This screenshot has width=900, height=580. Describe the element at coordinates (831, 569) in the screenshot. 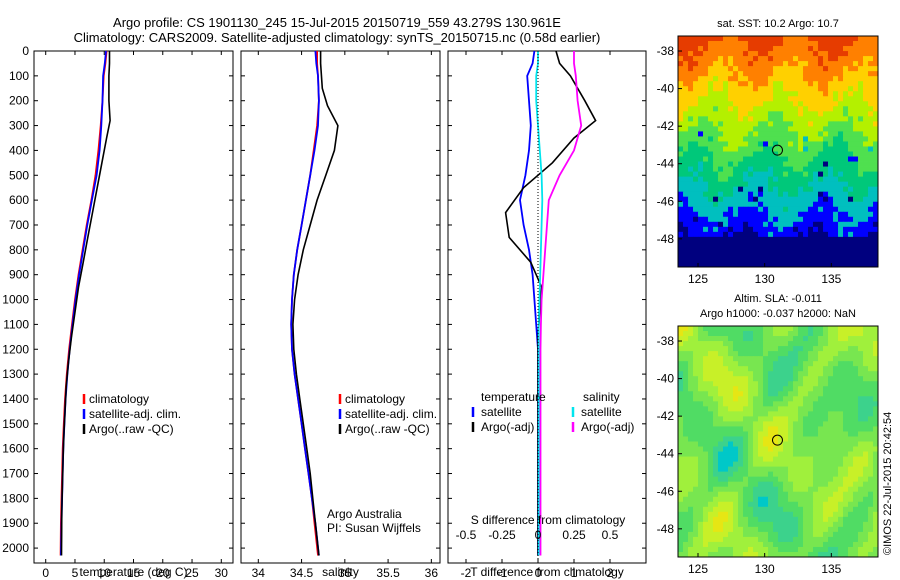

I see `x-tick-label: 135` at that location.